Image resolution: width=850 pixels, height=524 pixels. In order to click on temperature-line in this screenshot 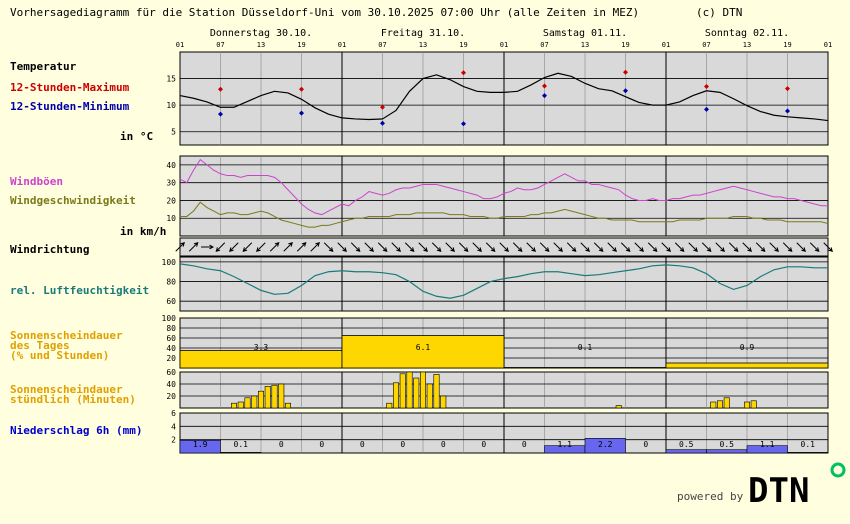, I will do `click(504, 97)`.